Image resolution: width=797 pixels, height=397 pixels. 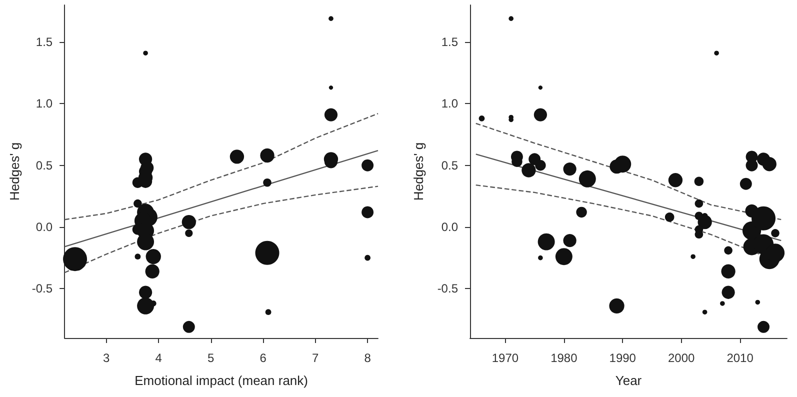 I want to click on x-tick-label: 1970, so click(x=505, y=358).